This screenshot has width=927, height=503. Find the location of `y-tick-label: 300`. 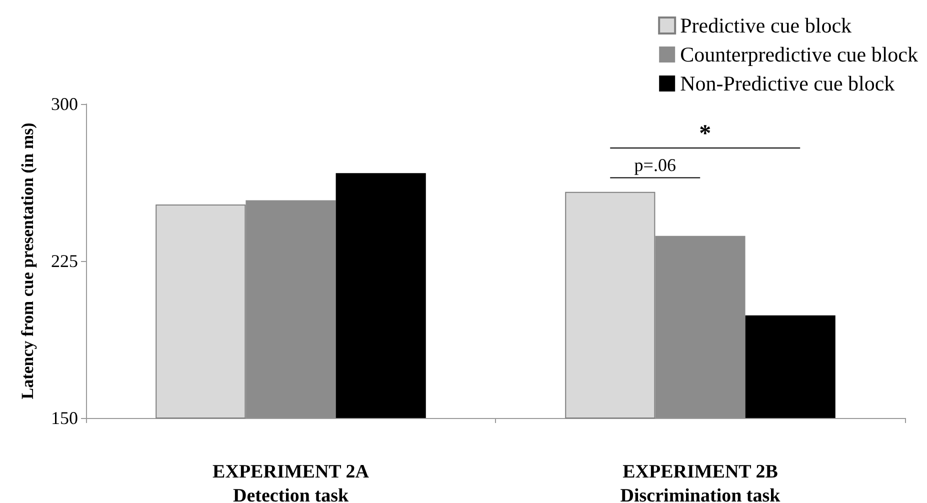

y-tick-label: 300 is located at coordinates (64, 104).